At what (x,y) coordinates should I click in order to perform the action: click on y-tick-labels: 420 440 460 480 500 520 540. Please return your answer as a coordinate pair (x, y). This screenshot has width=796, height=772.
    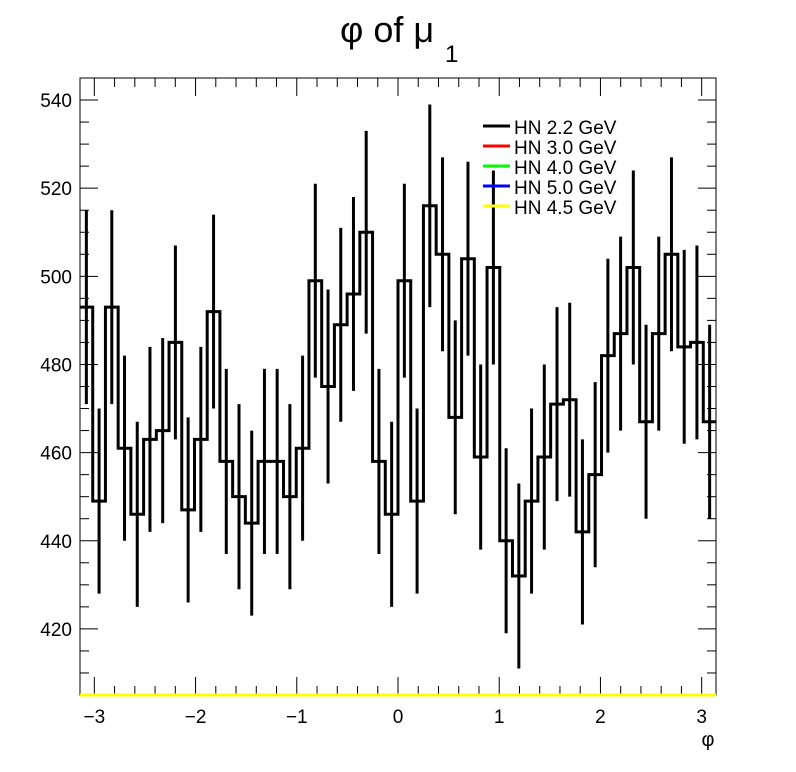
    Looking at the image, I should click on (56, 366).